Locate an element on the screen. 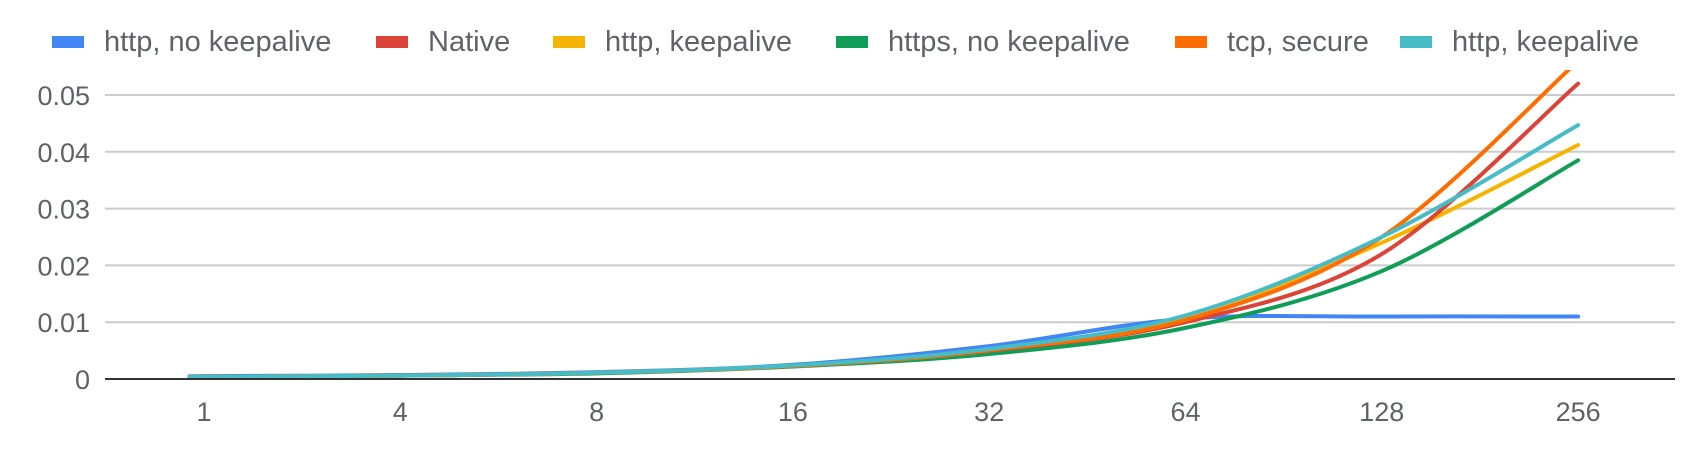 The image size is (1704, 476). legend-item-http-keepalive: http, keepalive is located at coordinates (672, 42).